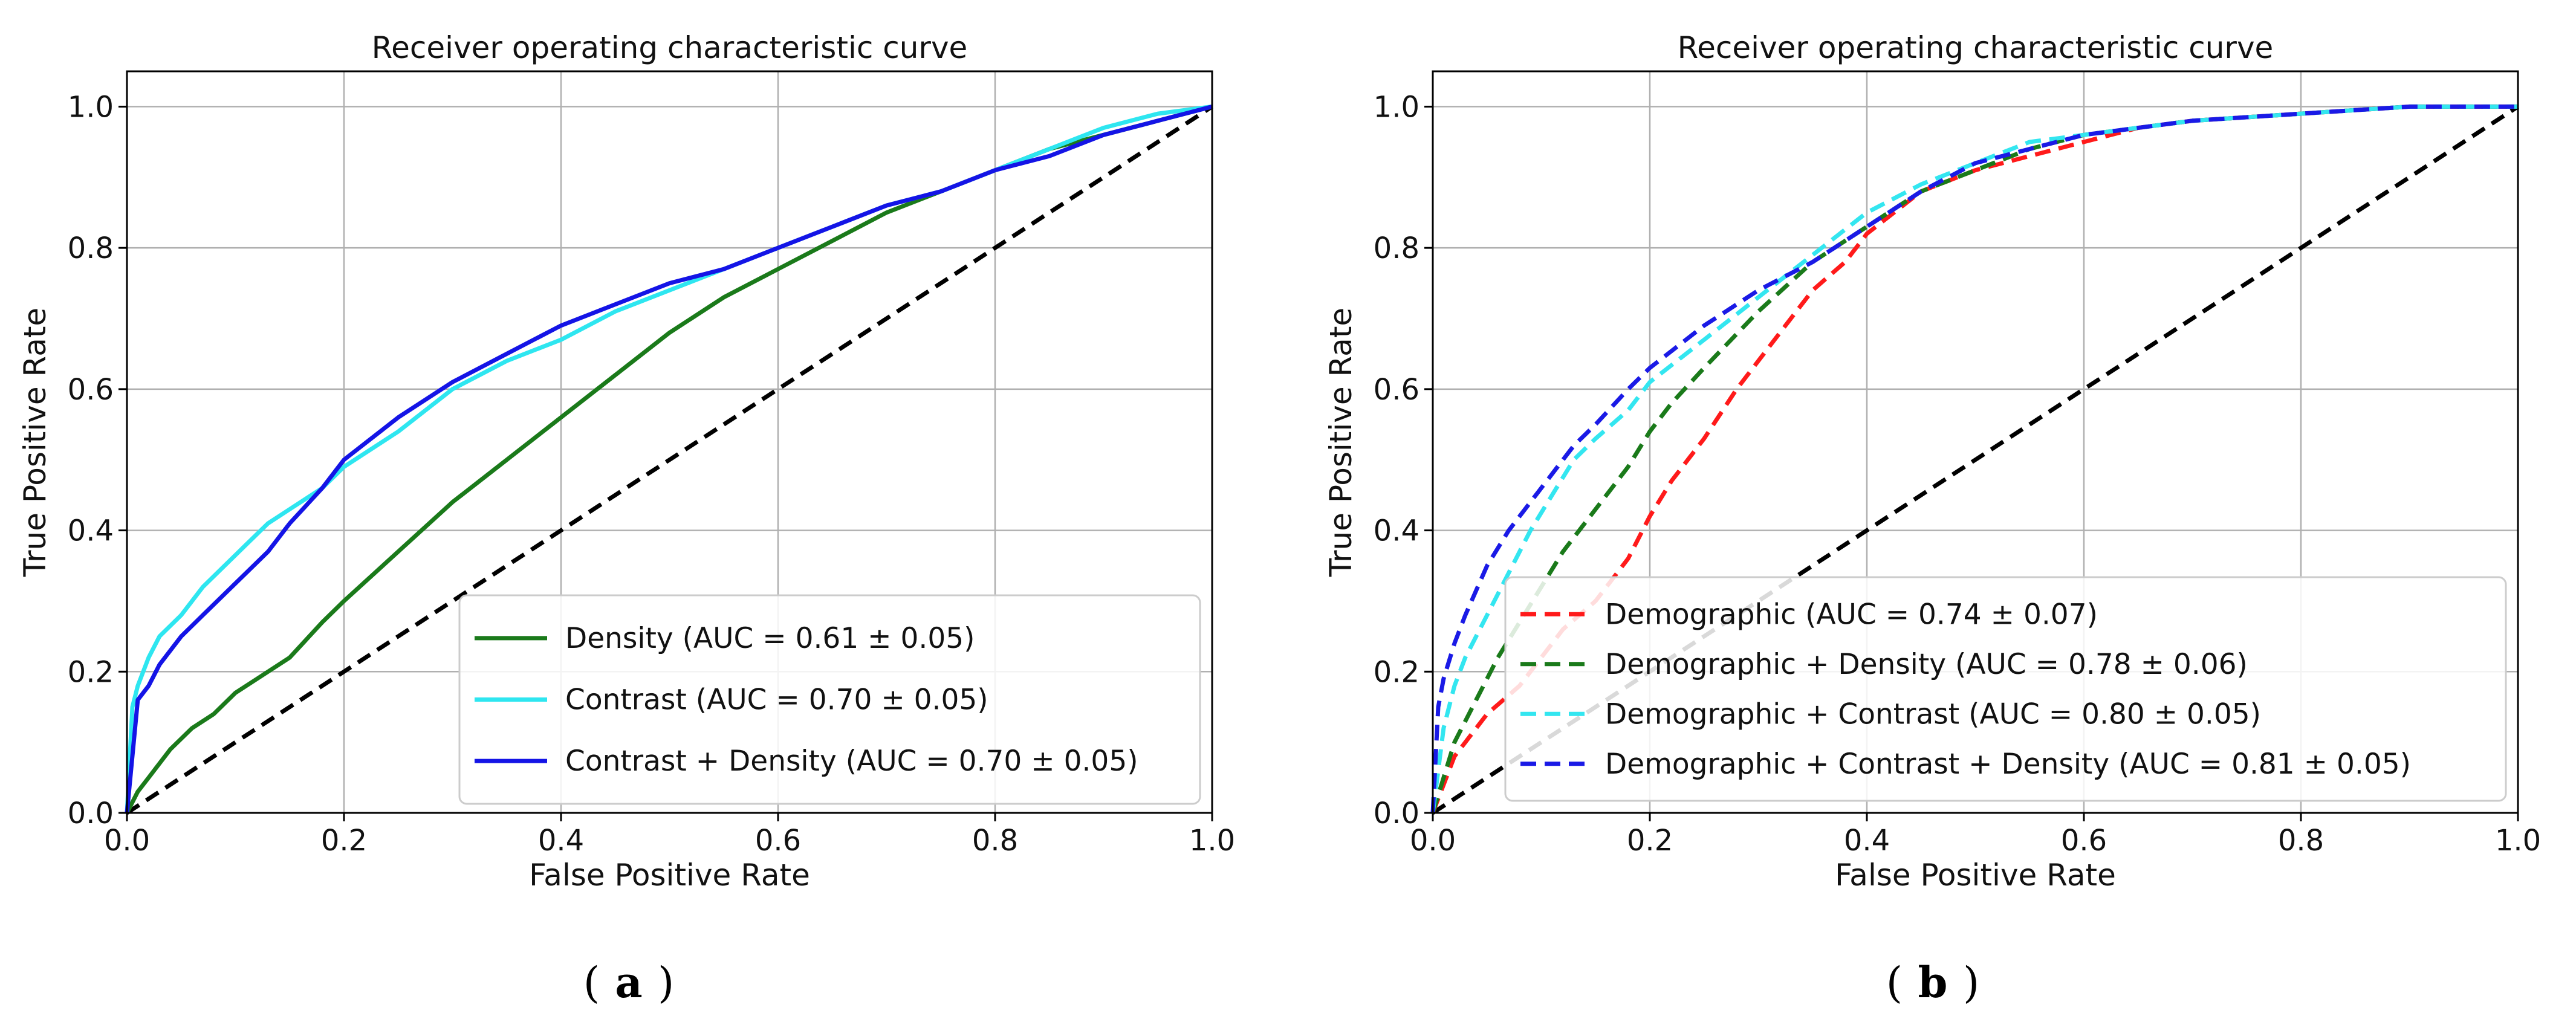  I want to click on chart-b-title: Receiver operating characteristic curve, so click(1976, 47).